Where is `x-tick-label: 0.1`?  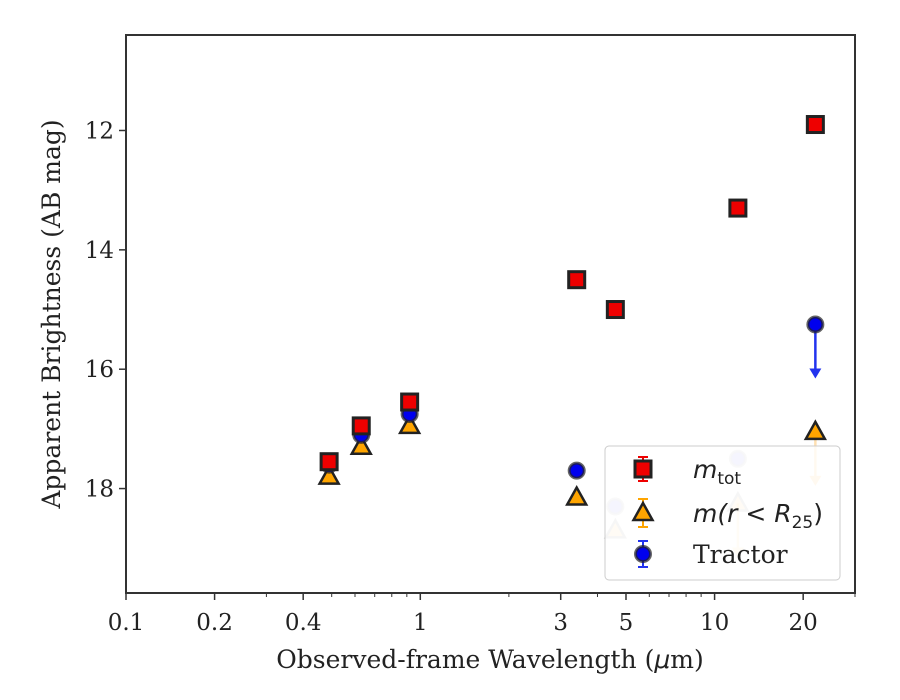
x-tick-label: 0.1 is located at coordinates (126, 623).